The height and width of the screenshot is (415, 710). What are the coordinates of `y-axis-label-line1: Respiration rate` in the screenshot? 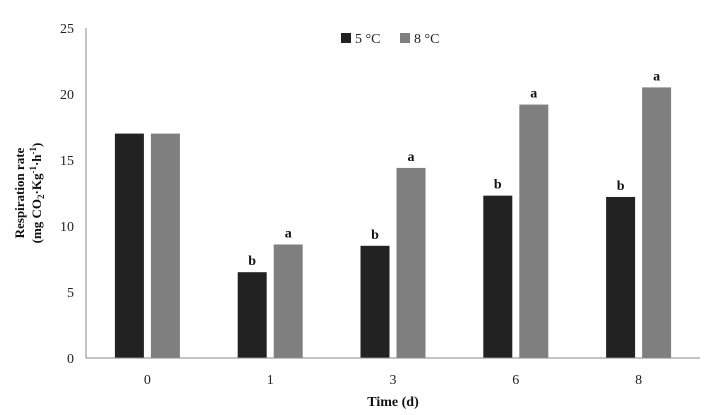 It's located at (19, 192).